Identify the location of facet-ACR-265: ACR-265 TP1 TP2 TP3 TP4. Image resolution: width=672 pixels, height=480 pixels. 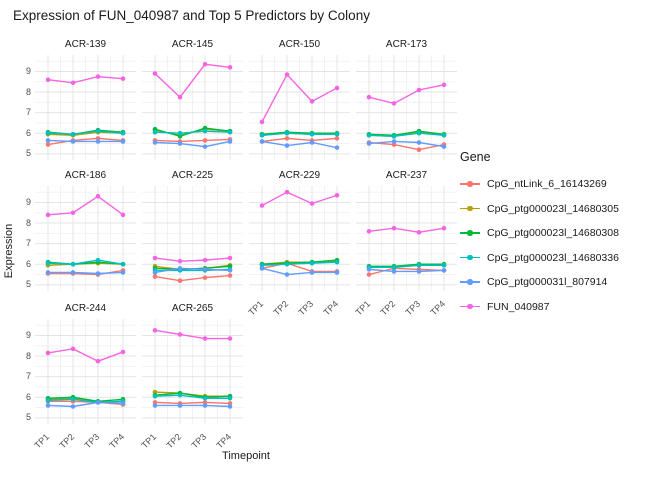
(191, 376).